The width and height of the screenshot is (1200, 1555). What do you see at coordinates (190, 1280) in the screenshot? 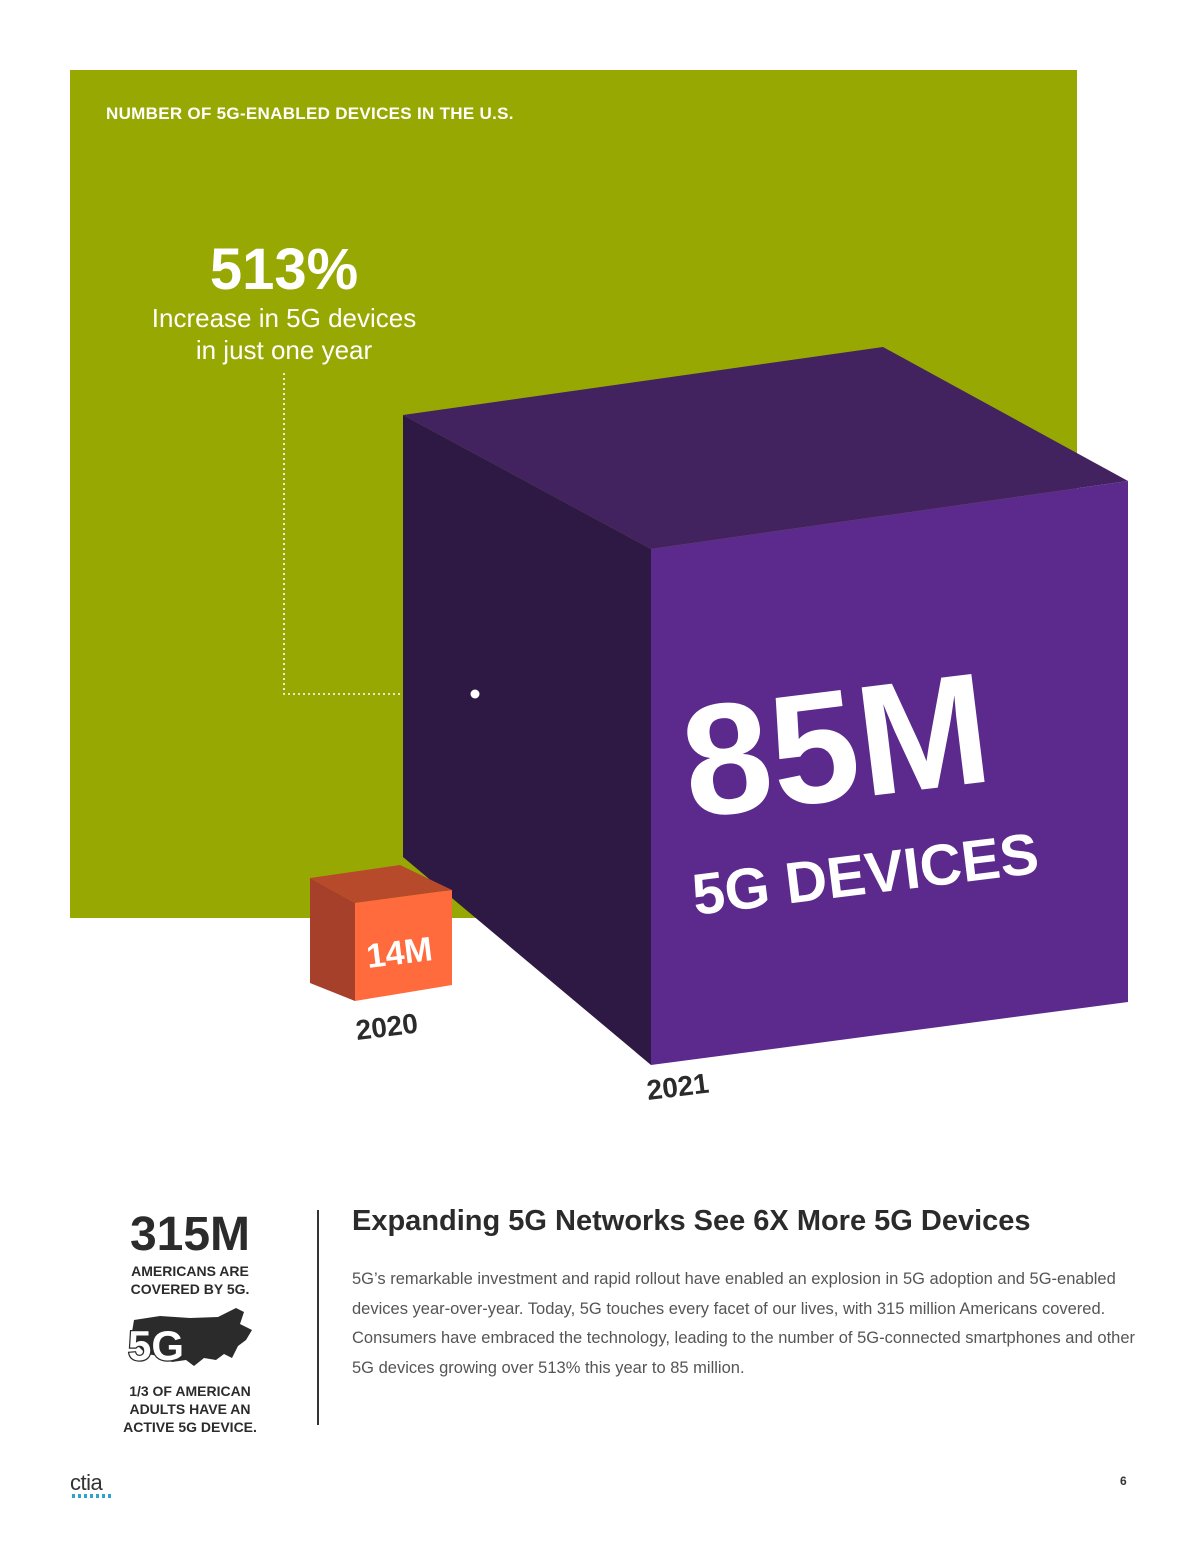
I see `covered-americans-text: AMERICANS ARE COVERED BY 5G.` at bounding box center [190, 1280].